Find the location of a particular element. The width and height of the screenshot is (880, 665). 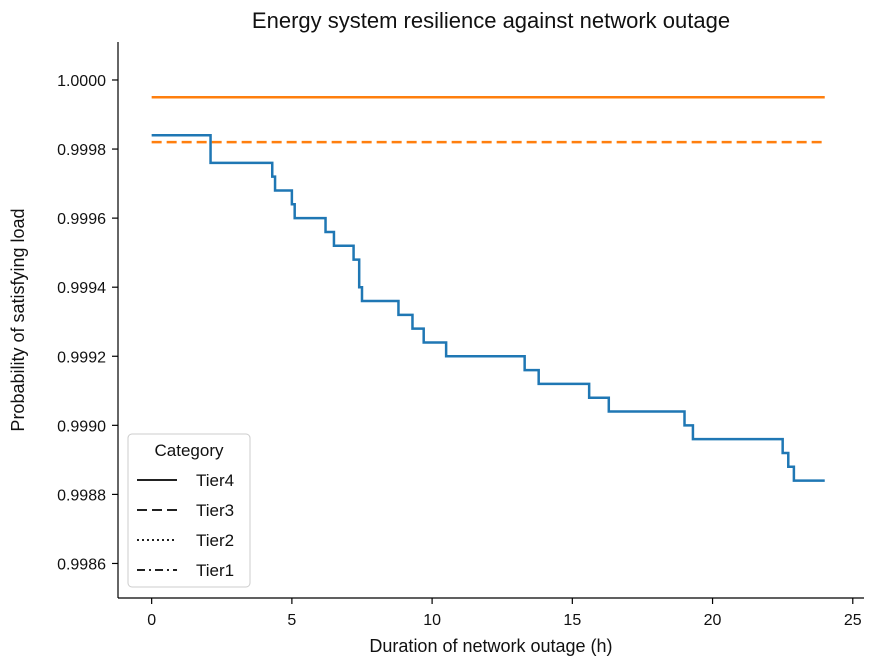

y-tick-label: 0.9992 is located at coordinates (81, 357).